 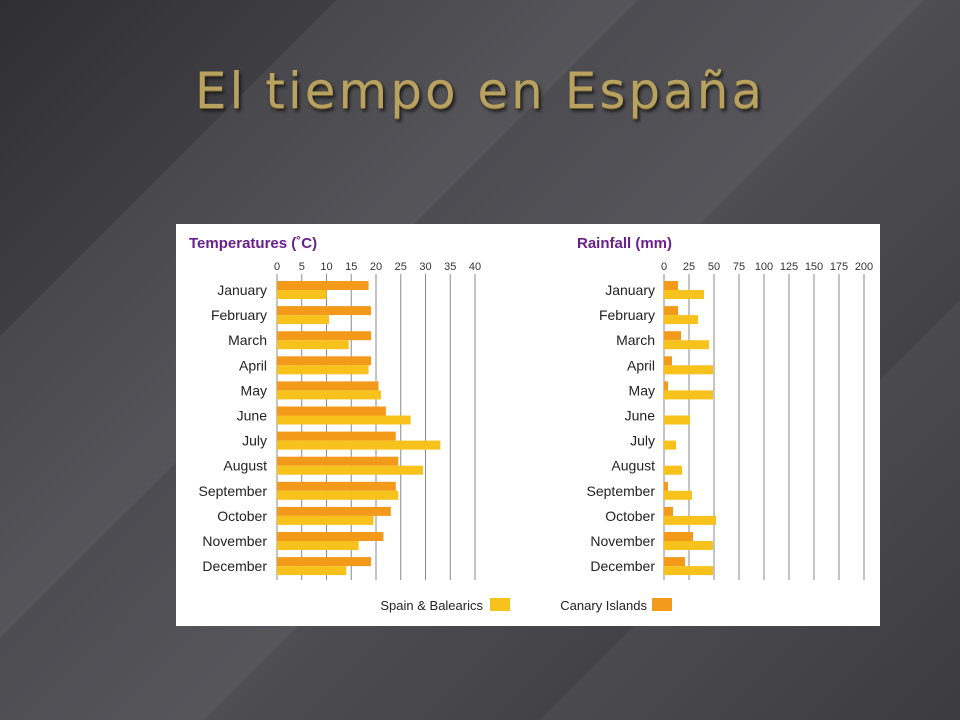 I want to click on temperature-tick-label: 30, so click(x=425, y=267).